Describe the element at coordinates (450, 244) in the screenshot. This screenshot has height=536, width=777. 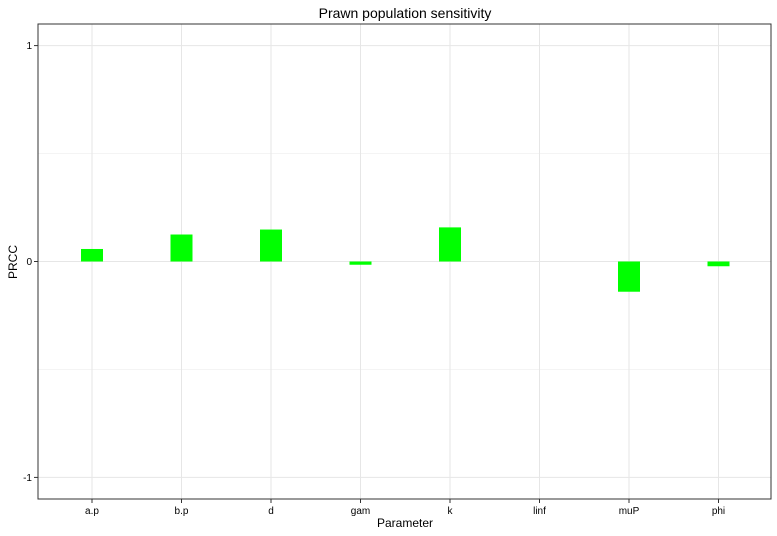
I see `bar-k` at that location.